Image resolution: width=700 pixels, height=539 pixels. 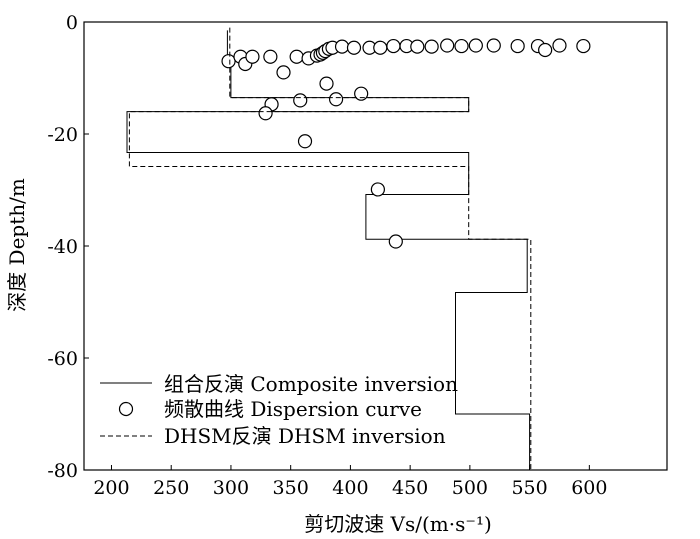 I want to click on y-axis-label: 深度 Depth/m, so click(x=17, y=245).